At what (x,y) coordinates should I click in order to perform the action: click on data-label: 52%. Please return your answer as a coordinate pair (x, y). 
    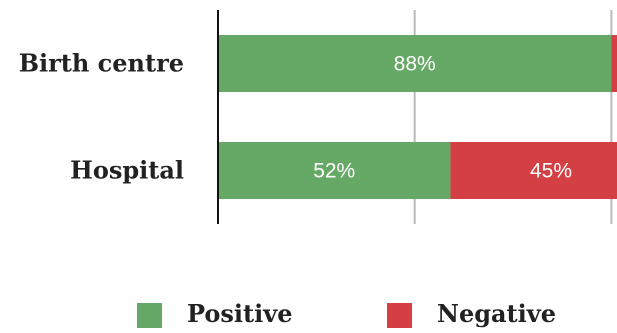
    Looking at the image, I should click on (334, 171).